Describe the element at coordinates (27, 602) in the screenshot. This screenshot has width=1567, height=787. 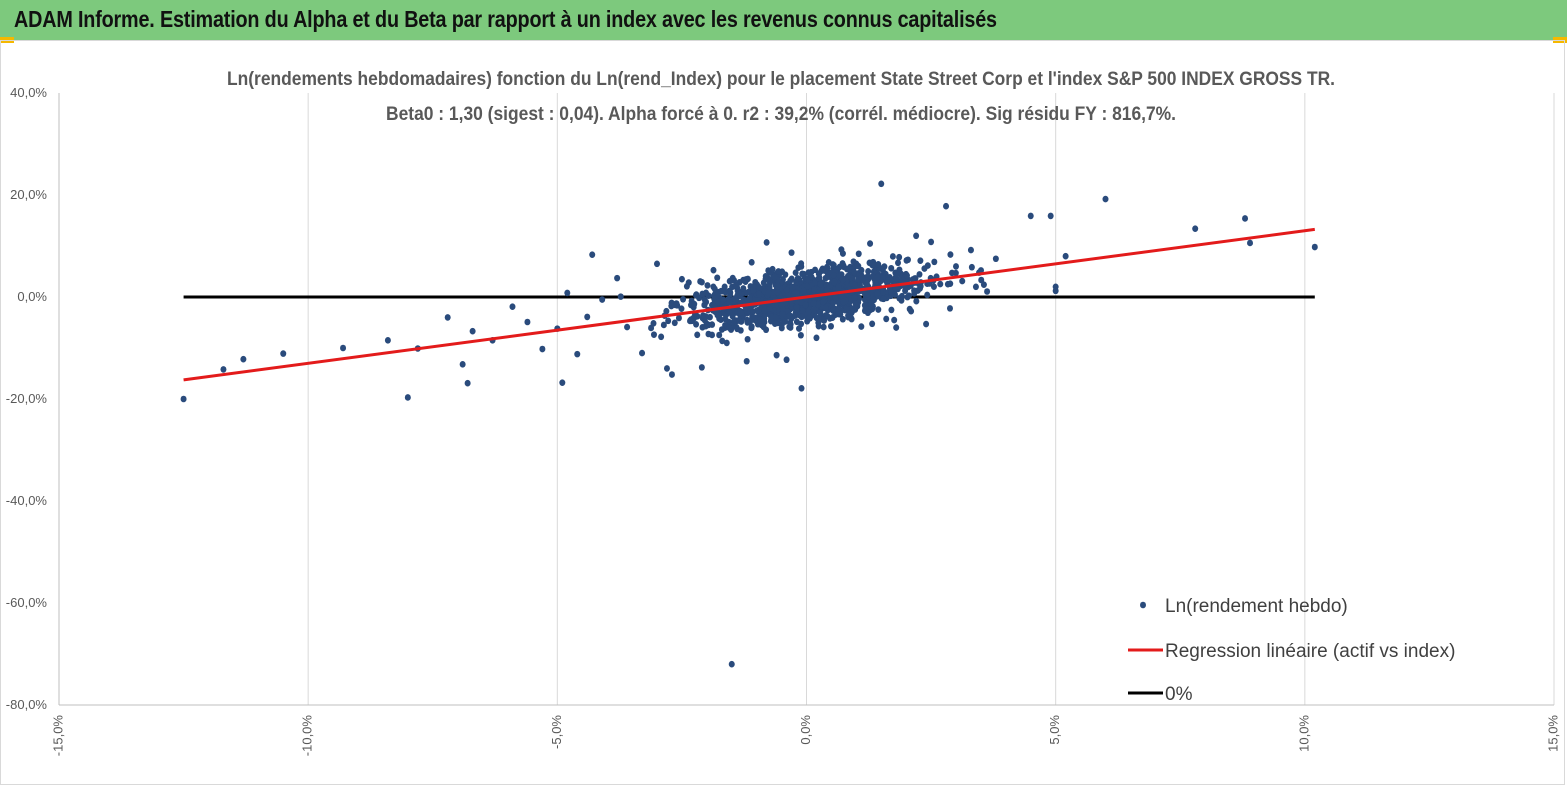
I see `y-tick-label: -60,0%` at that location.